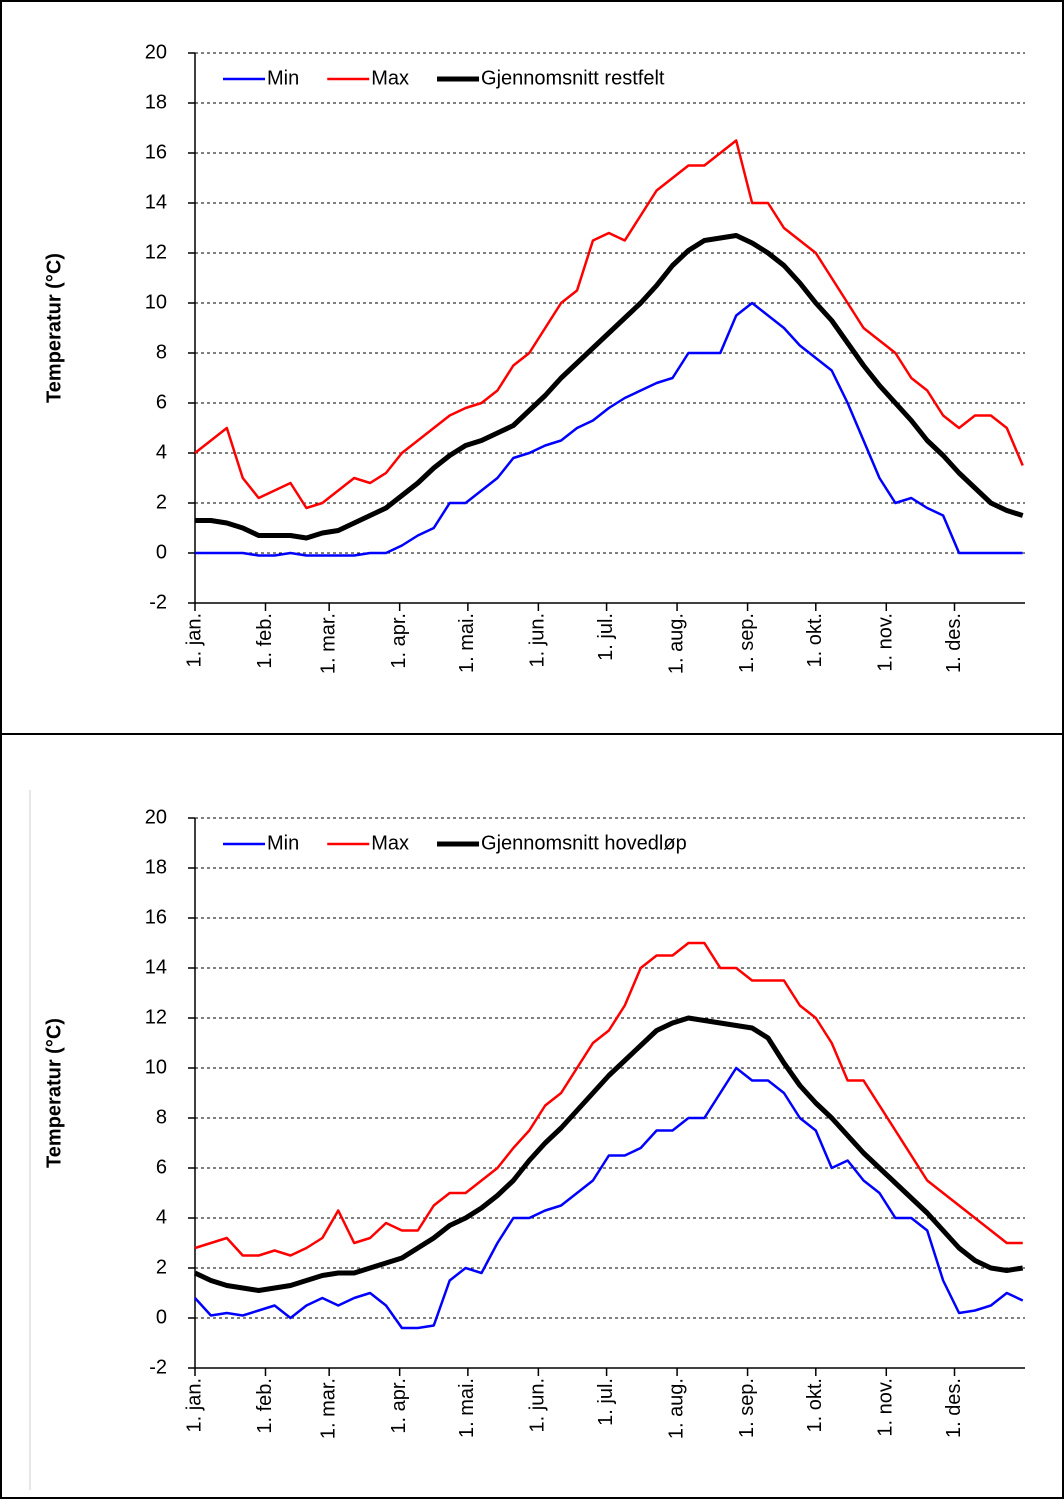 The image size is (1064, 1499). What do you see at coordinates (584, 843) in the screenshot?
I see `legend-label: Gjennomsnitt hovedløp` at bounding box center [584, 843].